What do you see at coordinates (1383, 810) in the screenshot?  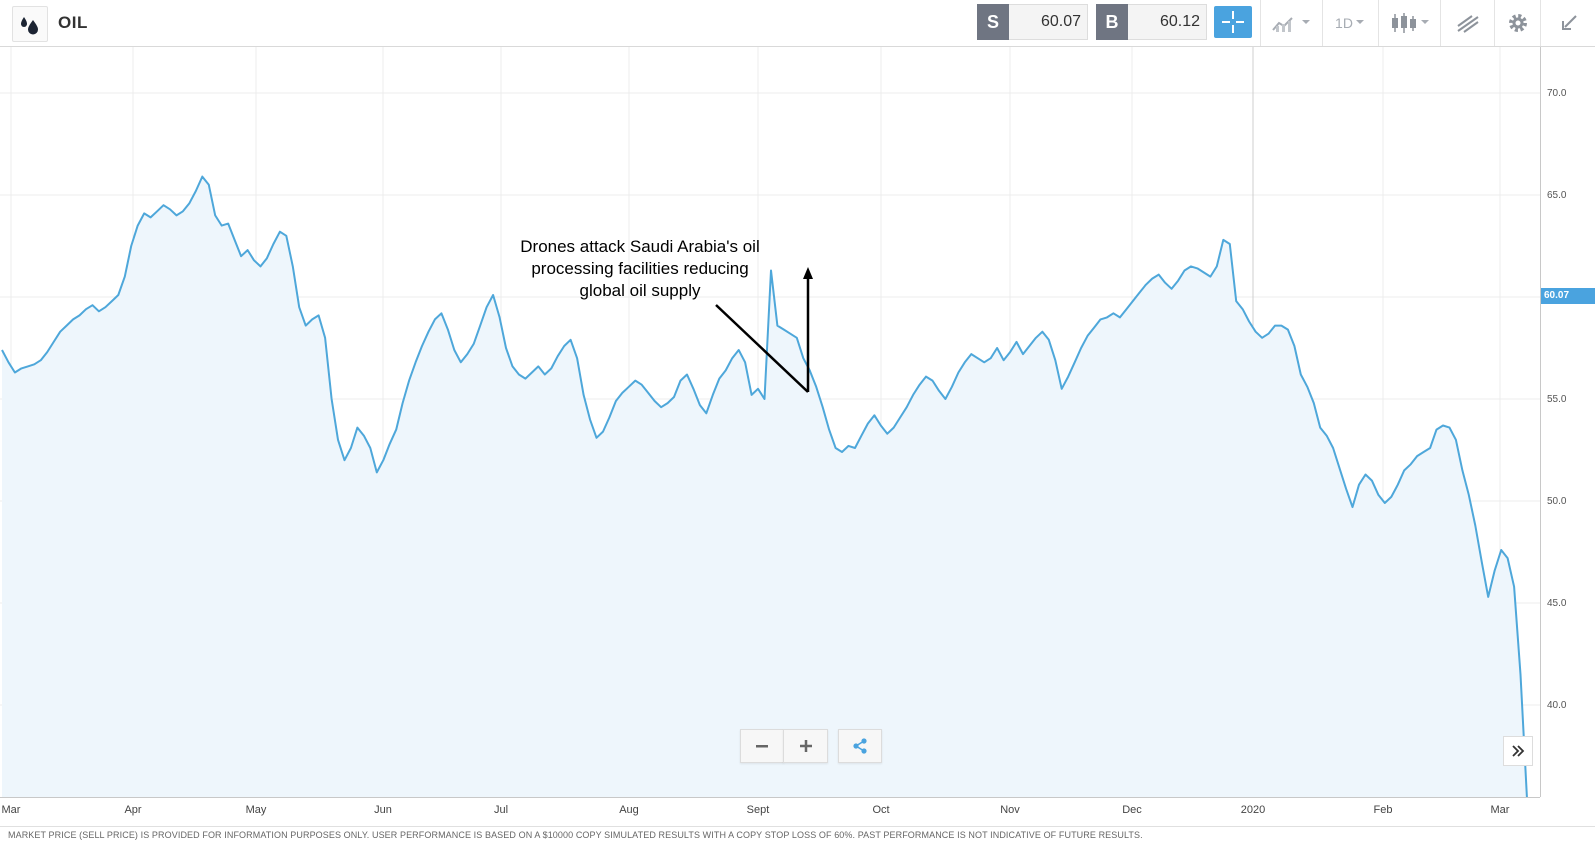 I see `x-tick-label: Feb` at bounding box center [1383, 810].